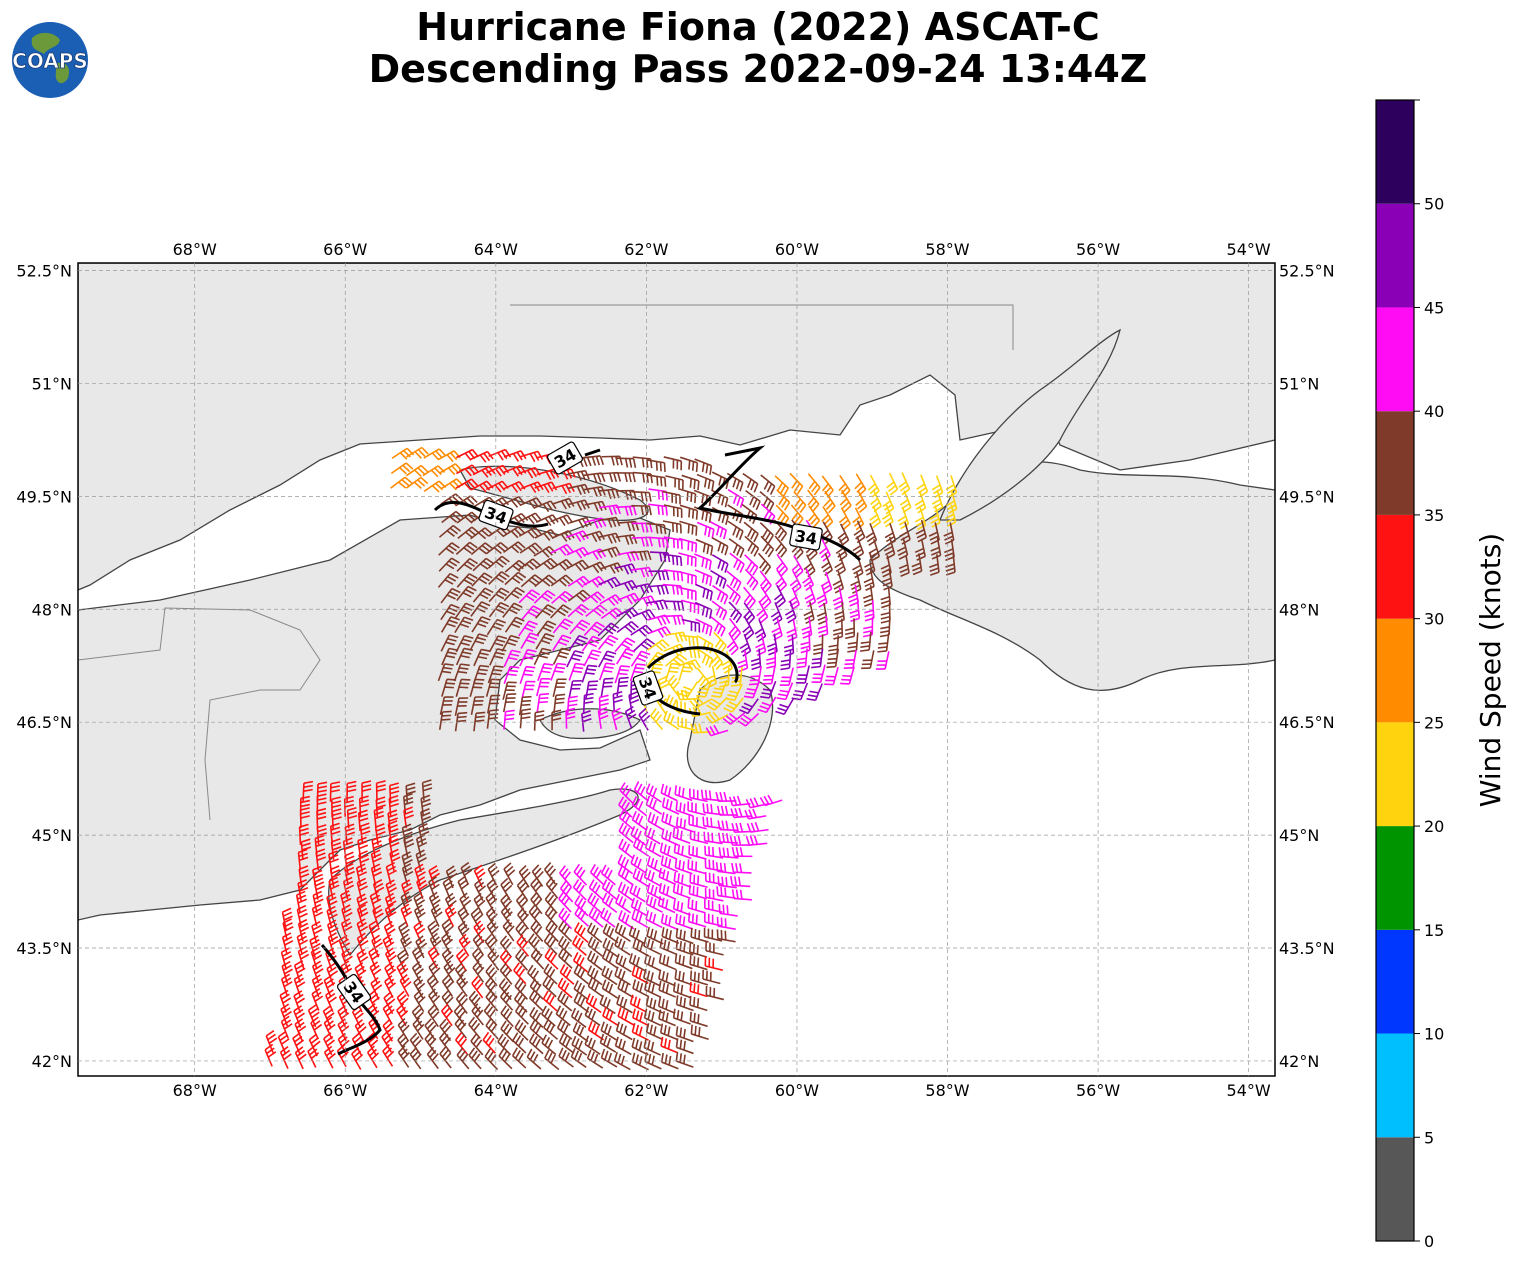 This screenshot has height=1264, width=1513. Describe the element at coordinates (374, 717) in the screenshot. I see `land-gaspe-newbrunswick-nova-scotia` at that location.